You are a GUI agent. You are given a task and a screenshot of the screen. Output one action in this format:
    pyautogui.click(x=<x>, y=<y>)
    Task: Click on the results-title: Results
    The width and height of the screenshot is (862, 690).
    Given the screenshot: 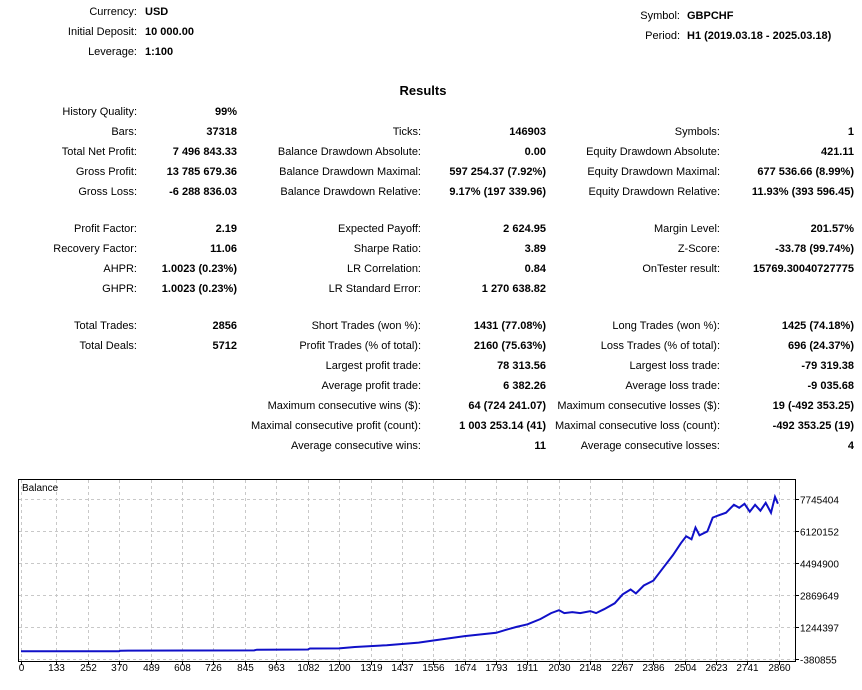 What is the action you would take?
    pyautogui.click(x=423, y=90)
    